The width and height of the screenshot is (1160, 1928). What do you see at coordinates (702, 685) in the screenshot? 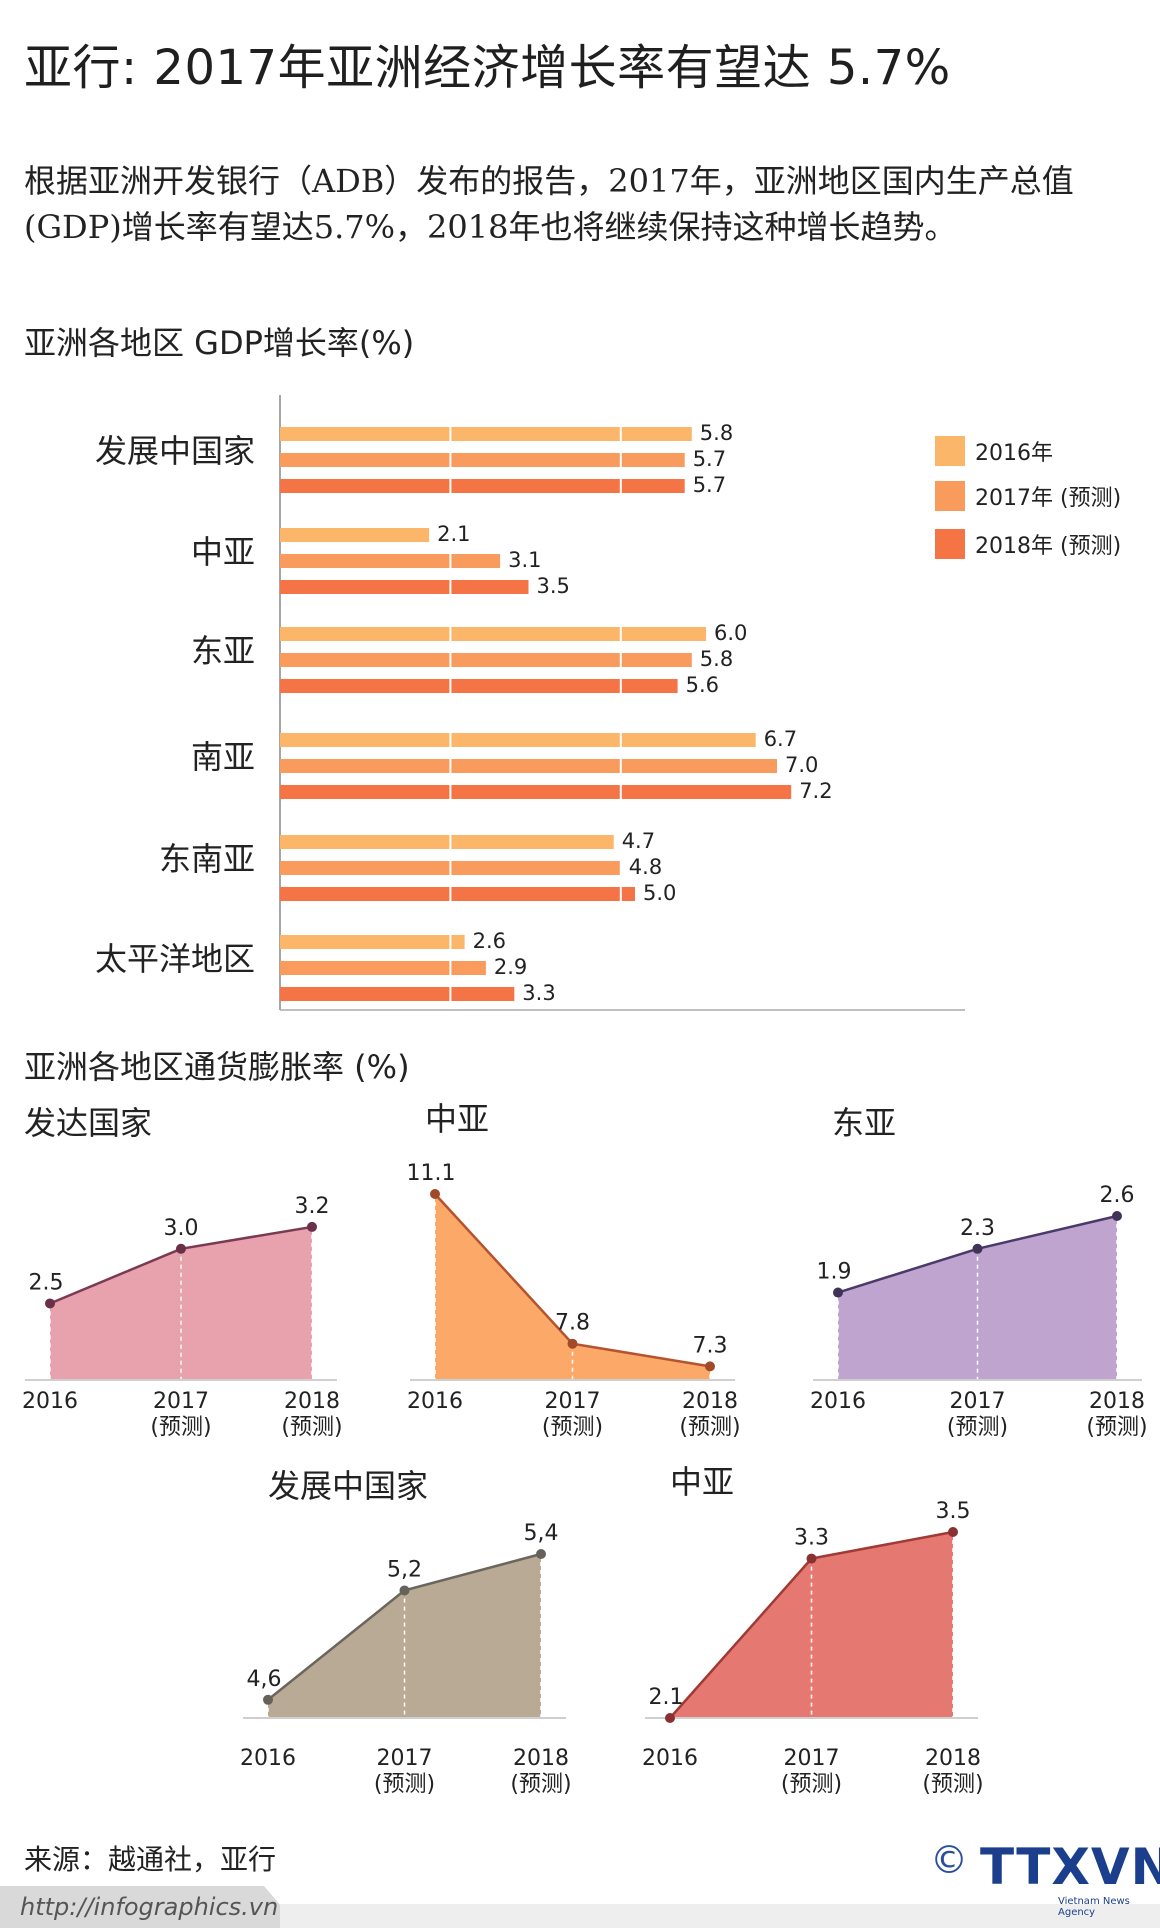
I see `gdp-value-label: 5.6` at bounding box center [702, 685].